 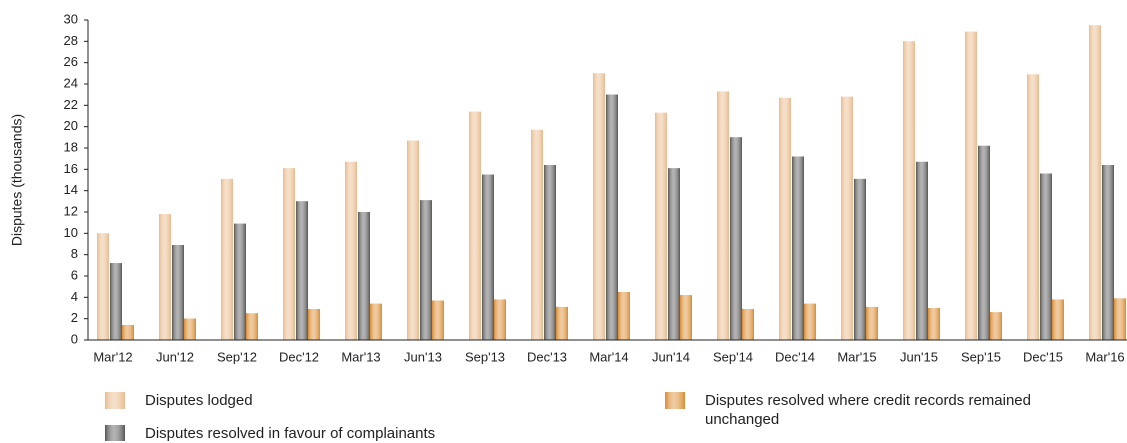 What do you see at coordinates (71, 18) in the screenshot?
I see `y-tick-label: 30` at bounding box center [71, 18].